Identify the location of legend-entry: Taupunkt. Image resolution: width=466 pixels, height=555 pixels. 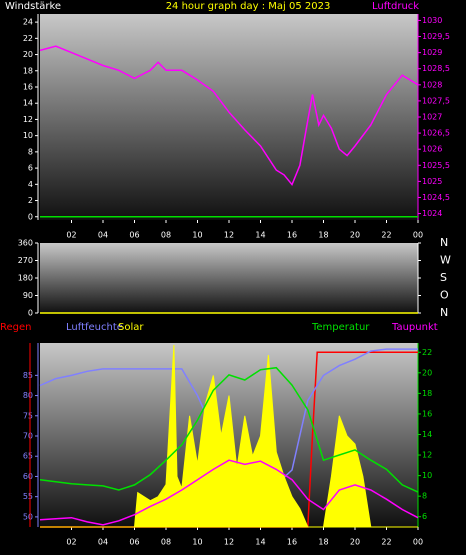
(414, 327).